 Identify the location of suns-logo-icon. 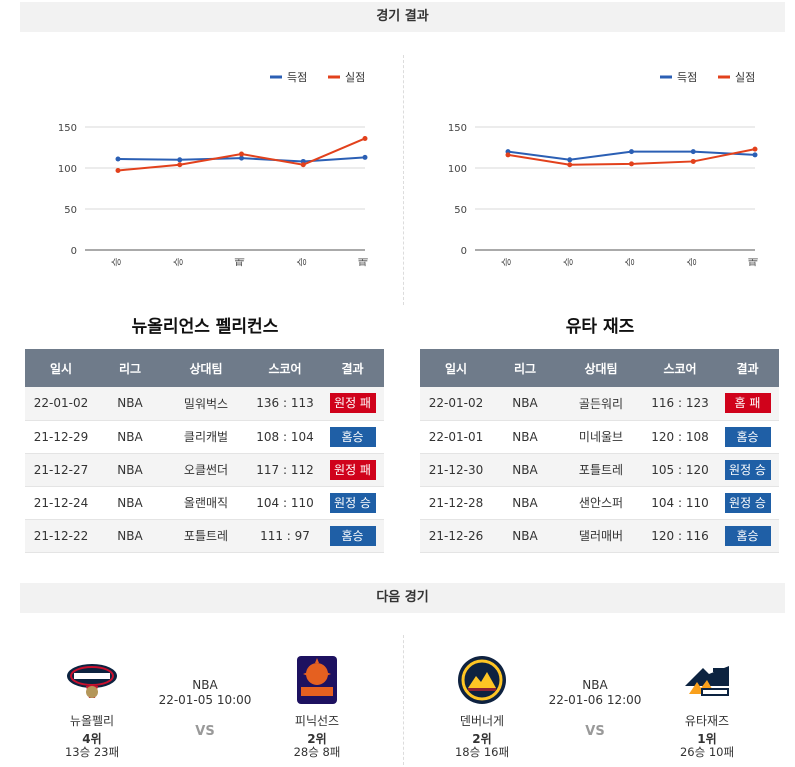
(317, 680).